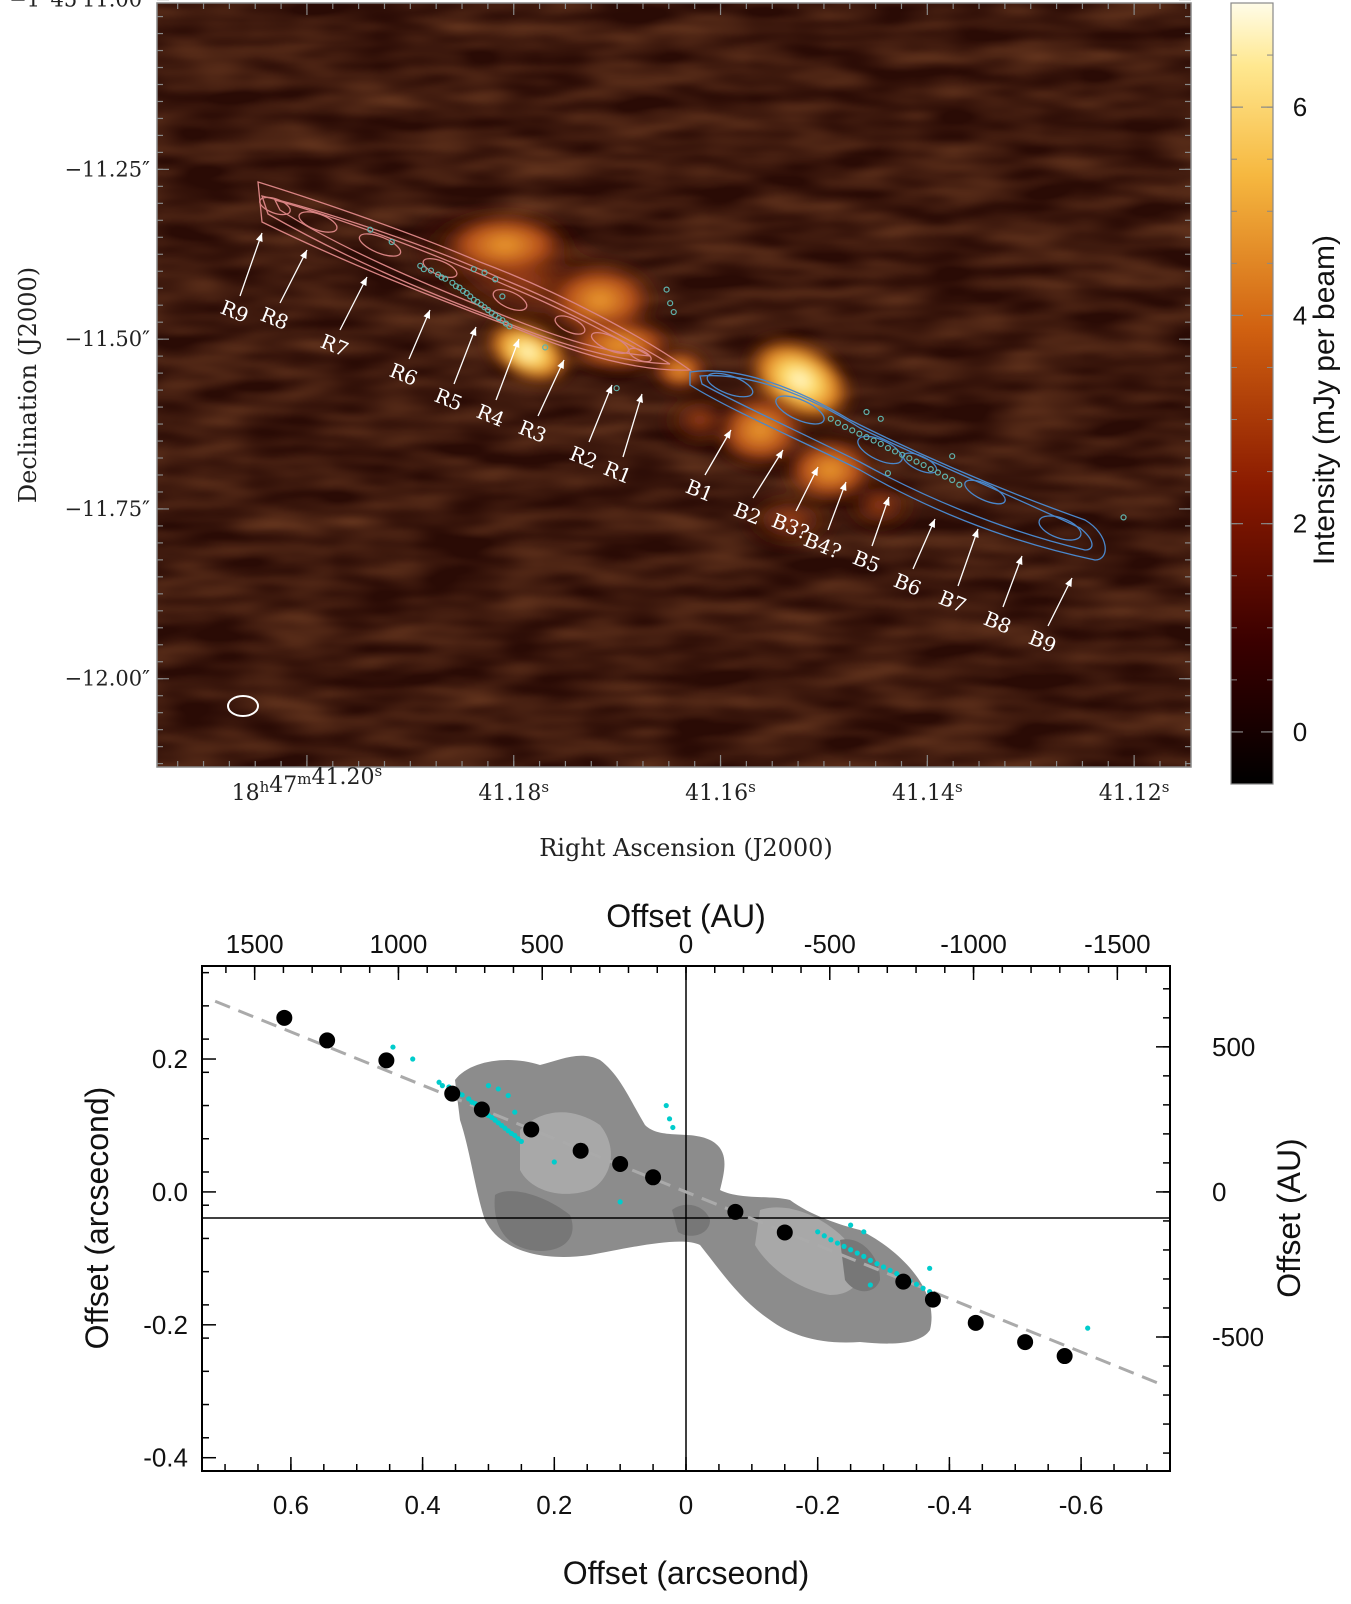 This screenshot has height=1604, width=1351. Describe the element at coordinates (79, 345) in the screenshot. I see `top-y-tick-labels: −1°45′11.00″ −11.25″ −11.50″ −11.75″ −12.00″` at that location.